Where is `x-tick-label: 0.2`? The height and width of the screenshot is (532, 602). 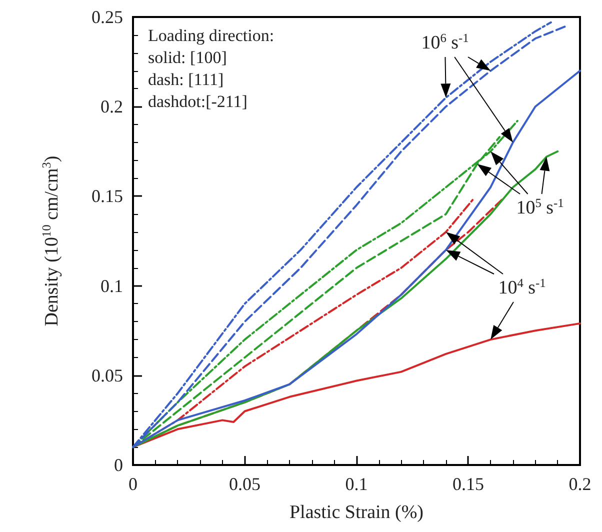 x-tick-label: 0.2 is located at coordinates (580, 484).